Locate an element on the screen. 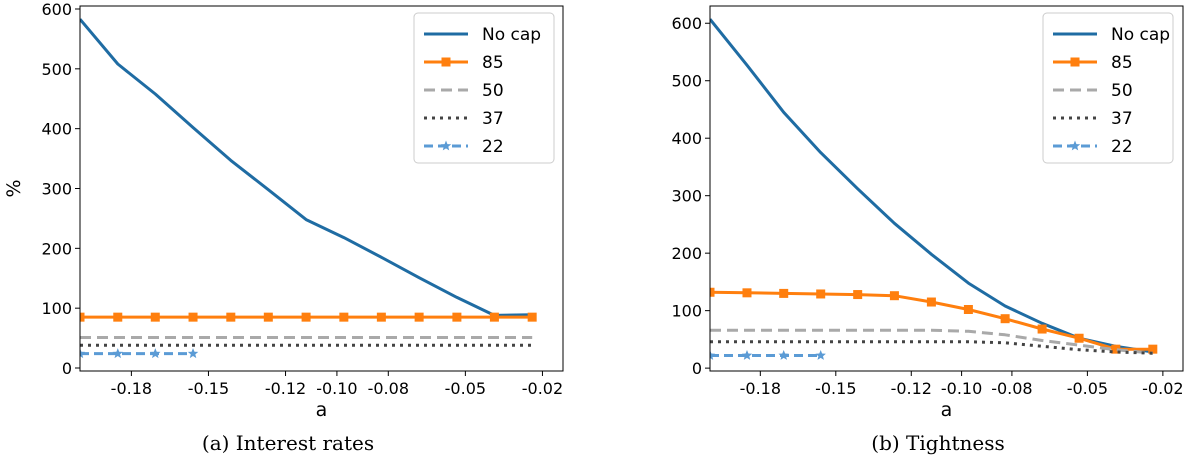  y-axis-label: % is located at coordinates (14, 188).